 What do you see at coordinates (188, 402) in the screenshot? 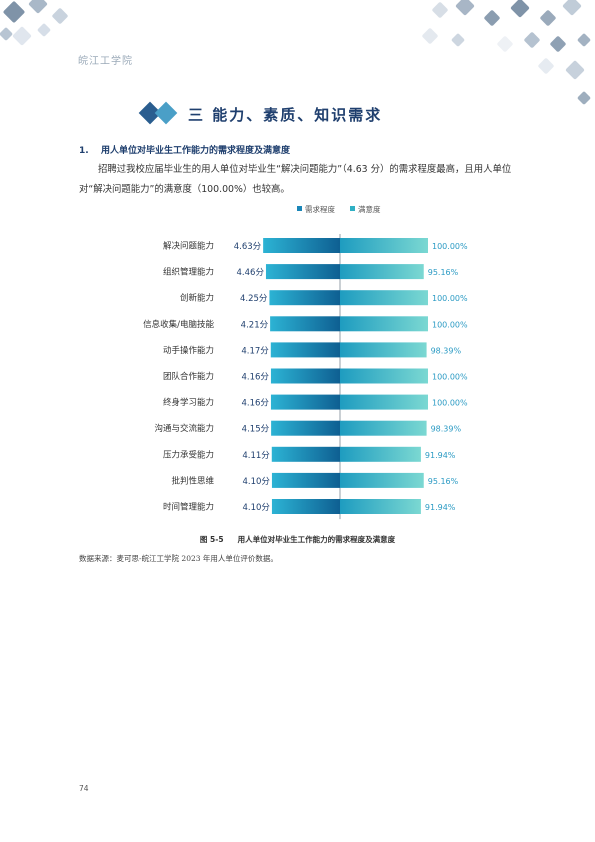
I see `category-label: 终身学习能力` at bounding box center [188, 402].